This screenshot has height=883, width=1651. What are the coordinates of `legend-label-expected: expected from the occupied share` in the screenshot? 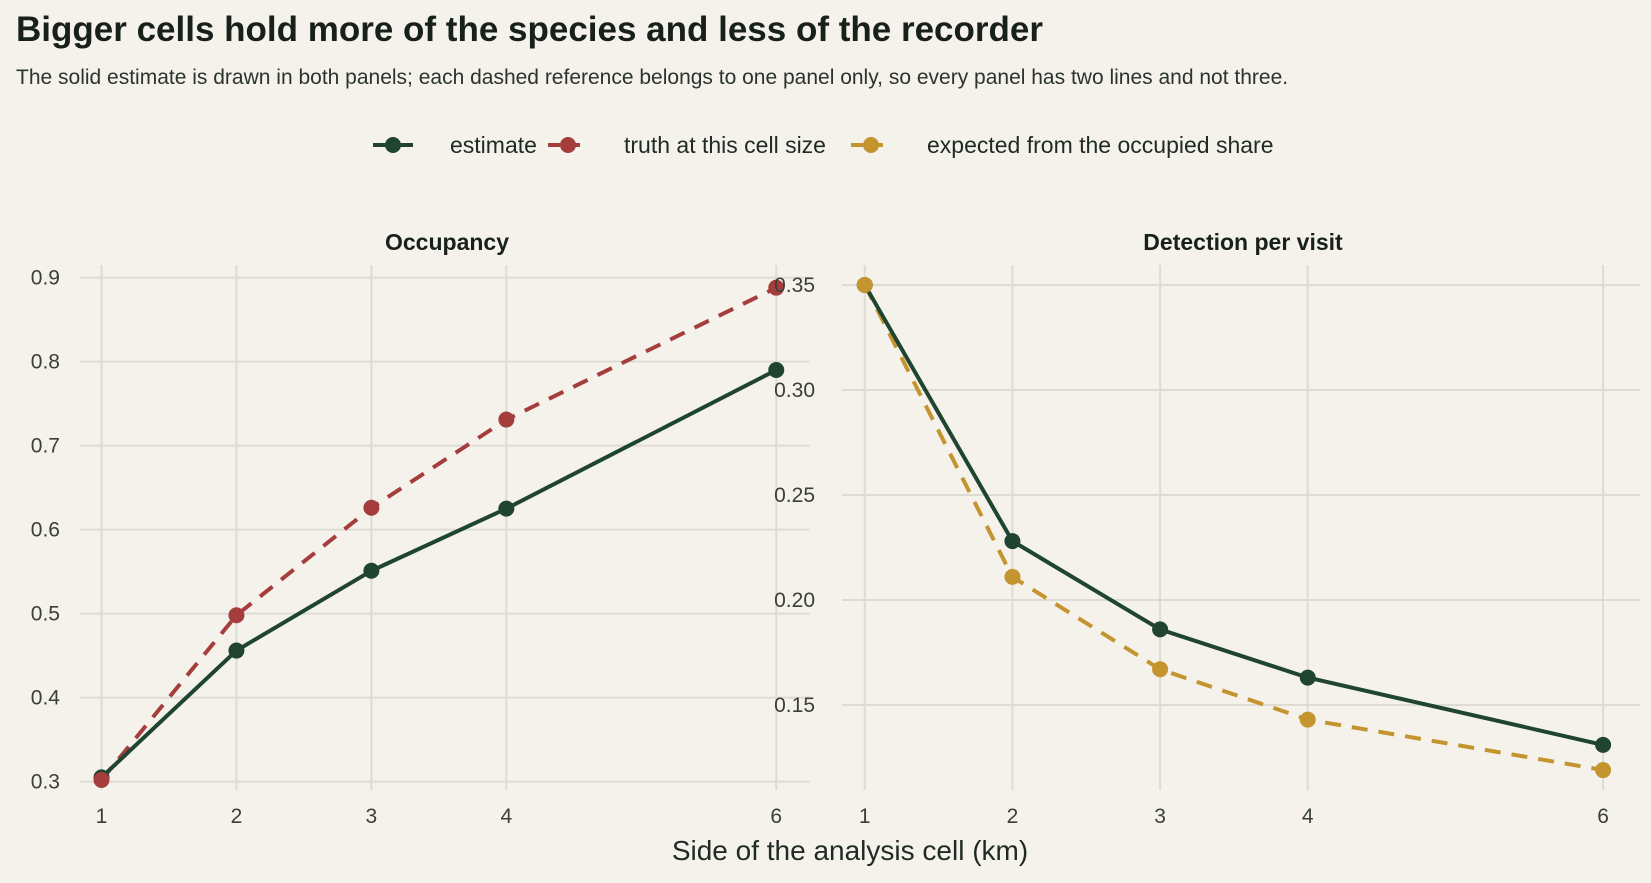 It's located at (1100, 145).